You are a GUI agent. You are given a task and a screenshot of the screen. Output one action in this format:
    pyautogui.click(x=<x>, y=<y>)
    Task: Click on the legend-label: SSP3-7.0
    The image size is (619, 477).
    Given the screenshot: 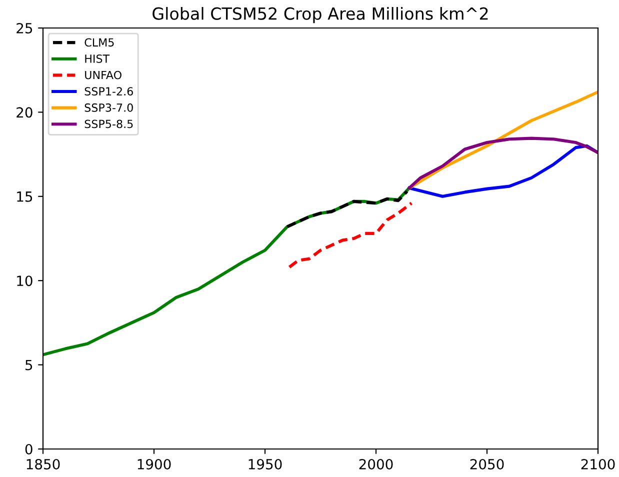 What is the action you would take?
    pyautogui.click(x=108, y=107)
    